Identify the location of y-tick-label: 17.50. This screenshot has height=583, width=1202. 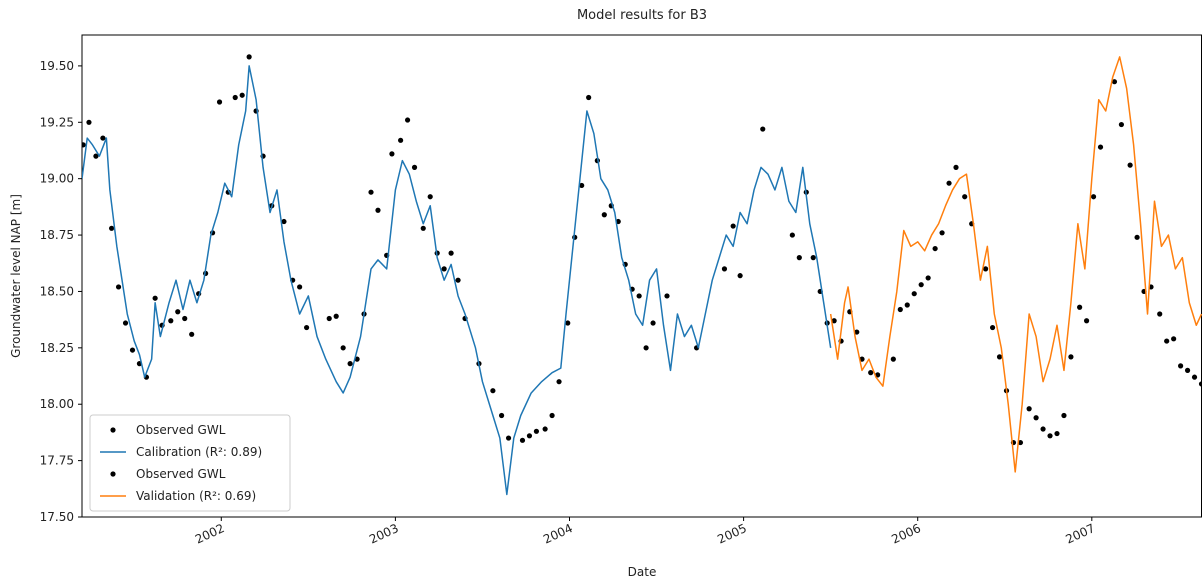
(57, 517).